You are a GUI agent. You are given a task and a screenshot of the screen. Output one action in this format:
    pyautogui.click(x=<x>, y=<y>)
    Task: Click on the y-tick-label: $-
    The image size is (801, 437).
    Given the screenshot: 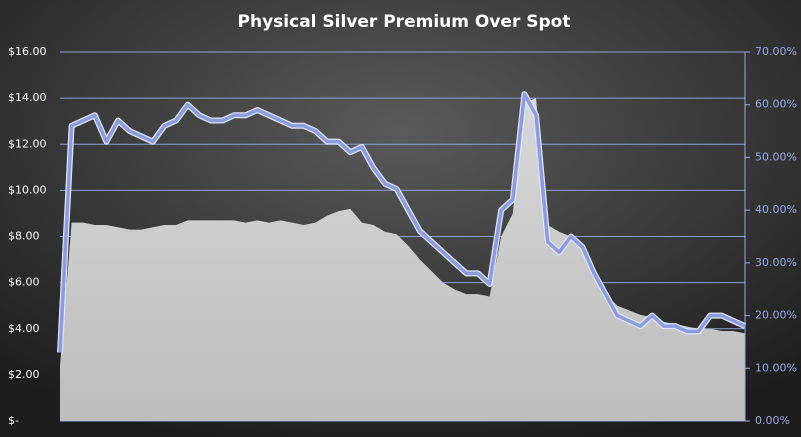 What is the action you would take?
    pyautogui.click(x=13, y=420)
    